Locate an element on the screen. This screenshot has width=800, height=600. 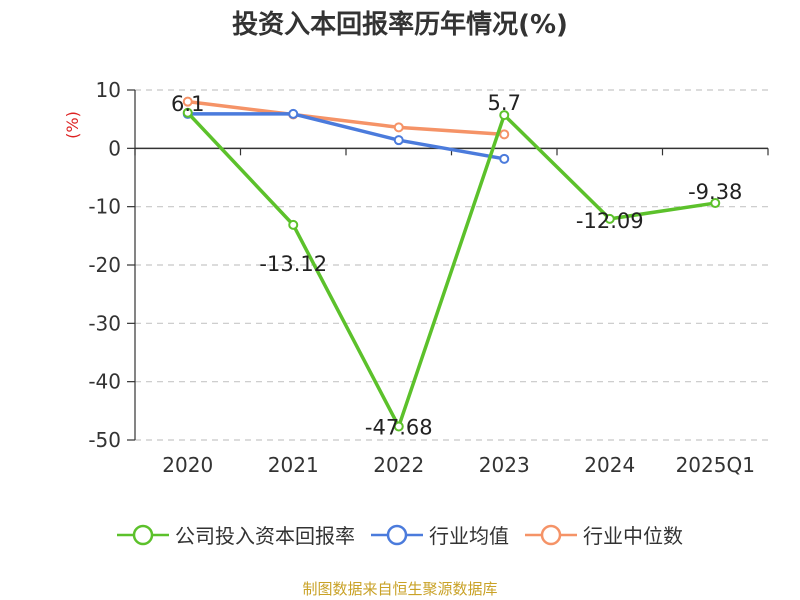
y-tick-label: 10 is located at coordinates (108, 90).